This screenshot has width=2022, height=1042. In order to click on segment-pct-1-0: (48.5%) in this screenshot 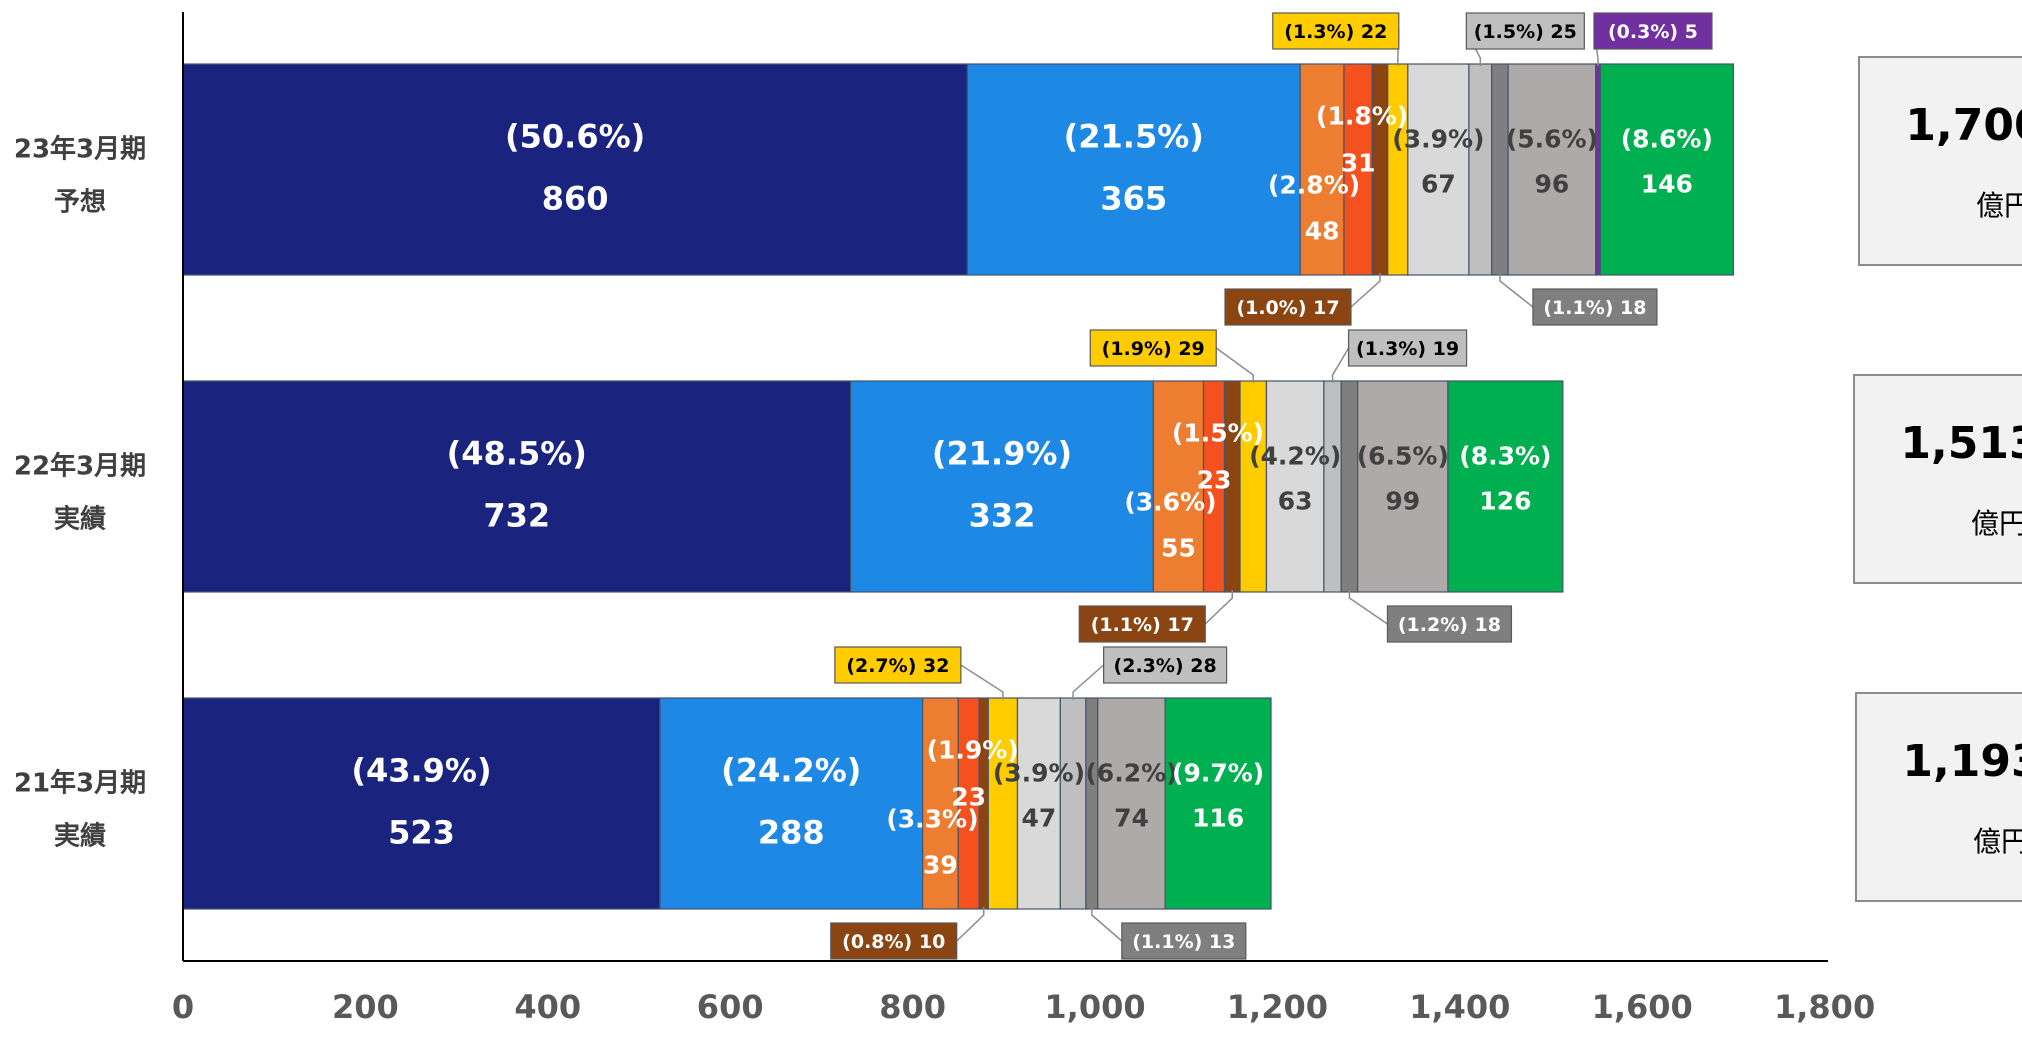, I will do `click(517, 454)`.